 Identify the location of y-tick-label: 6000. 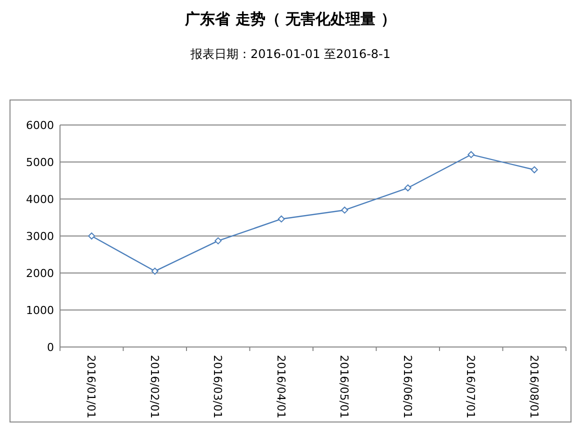
(40, 125).